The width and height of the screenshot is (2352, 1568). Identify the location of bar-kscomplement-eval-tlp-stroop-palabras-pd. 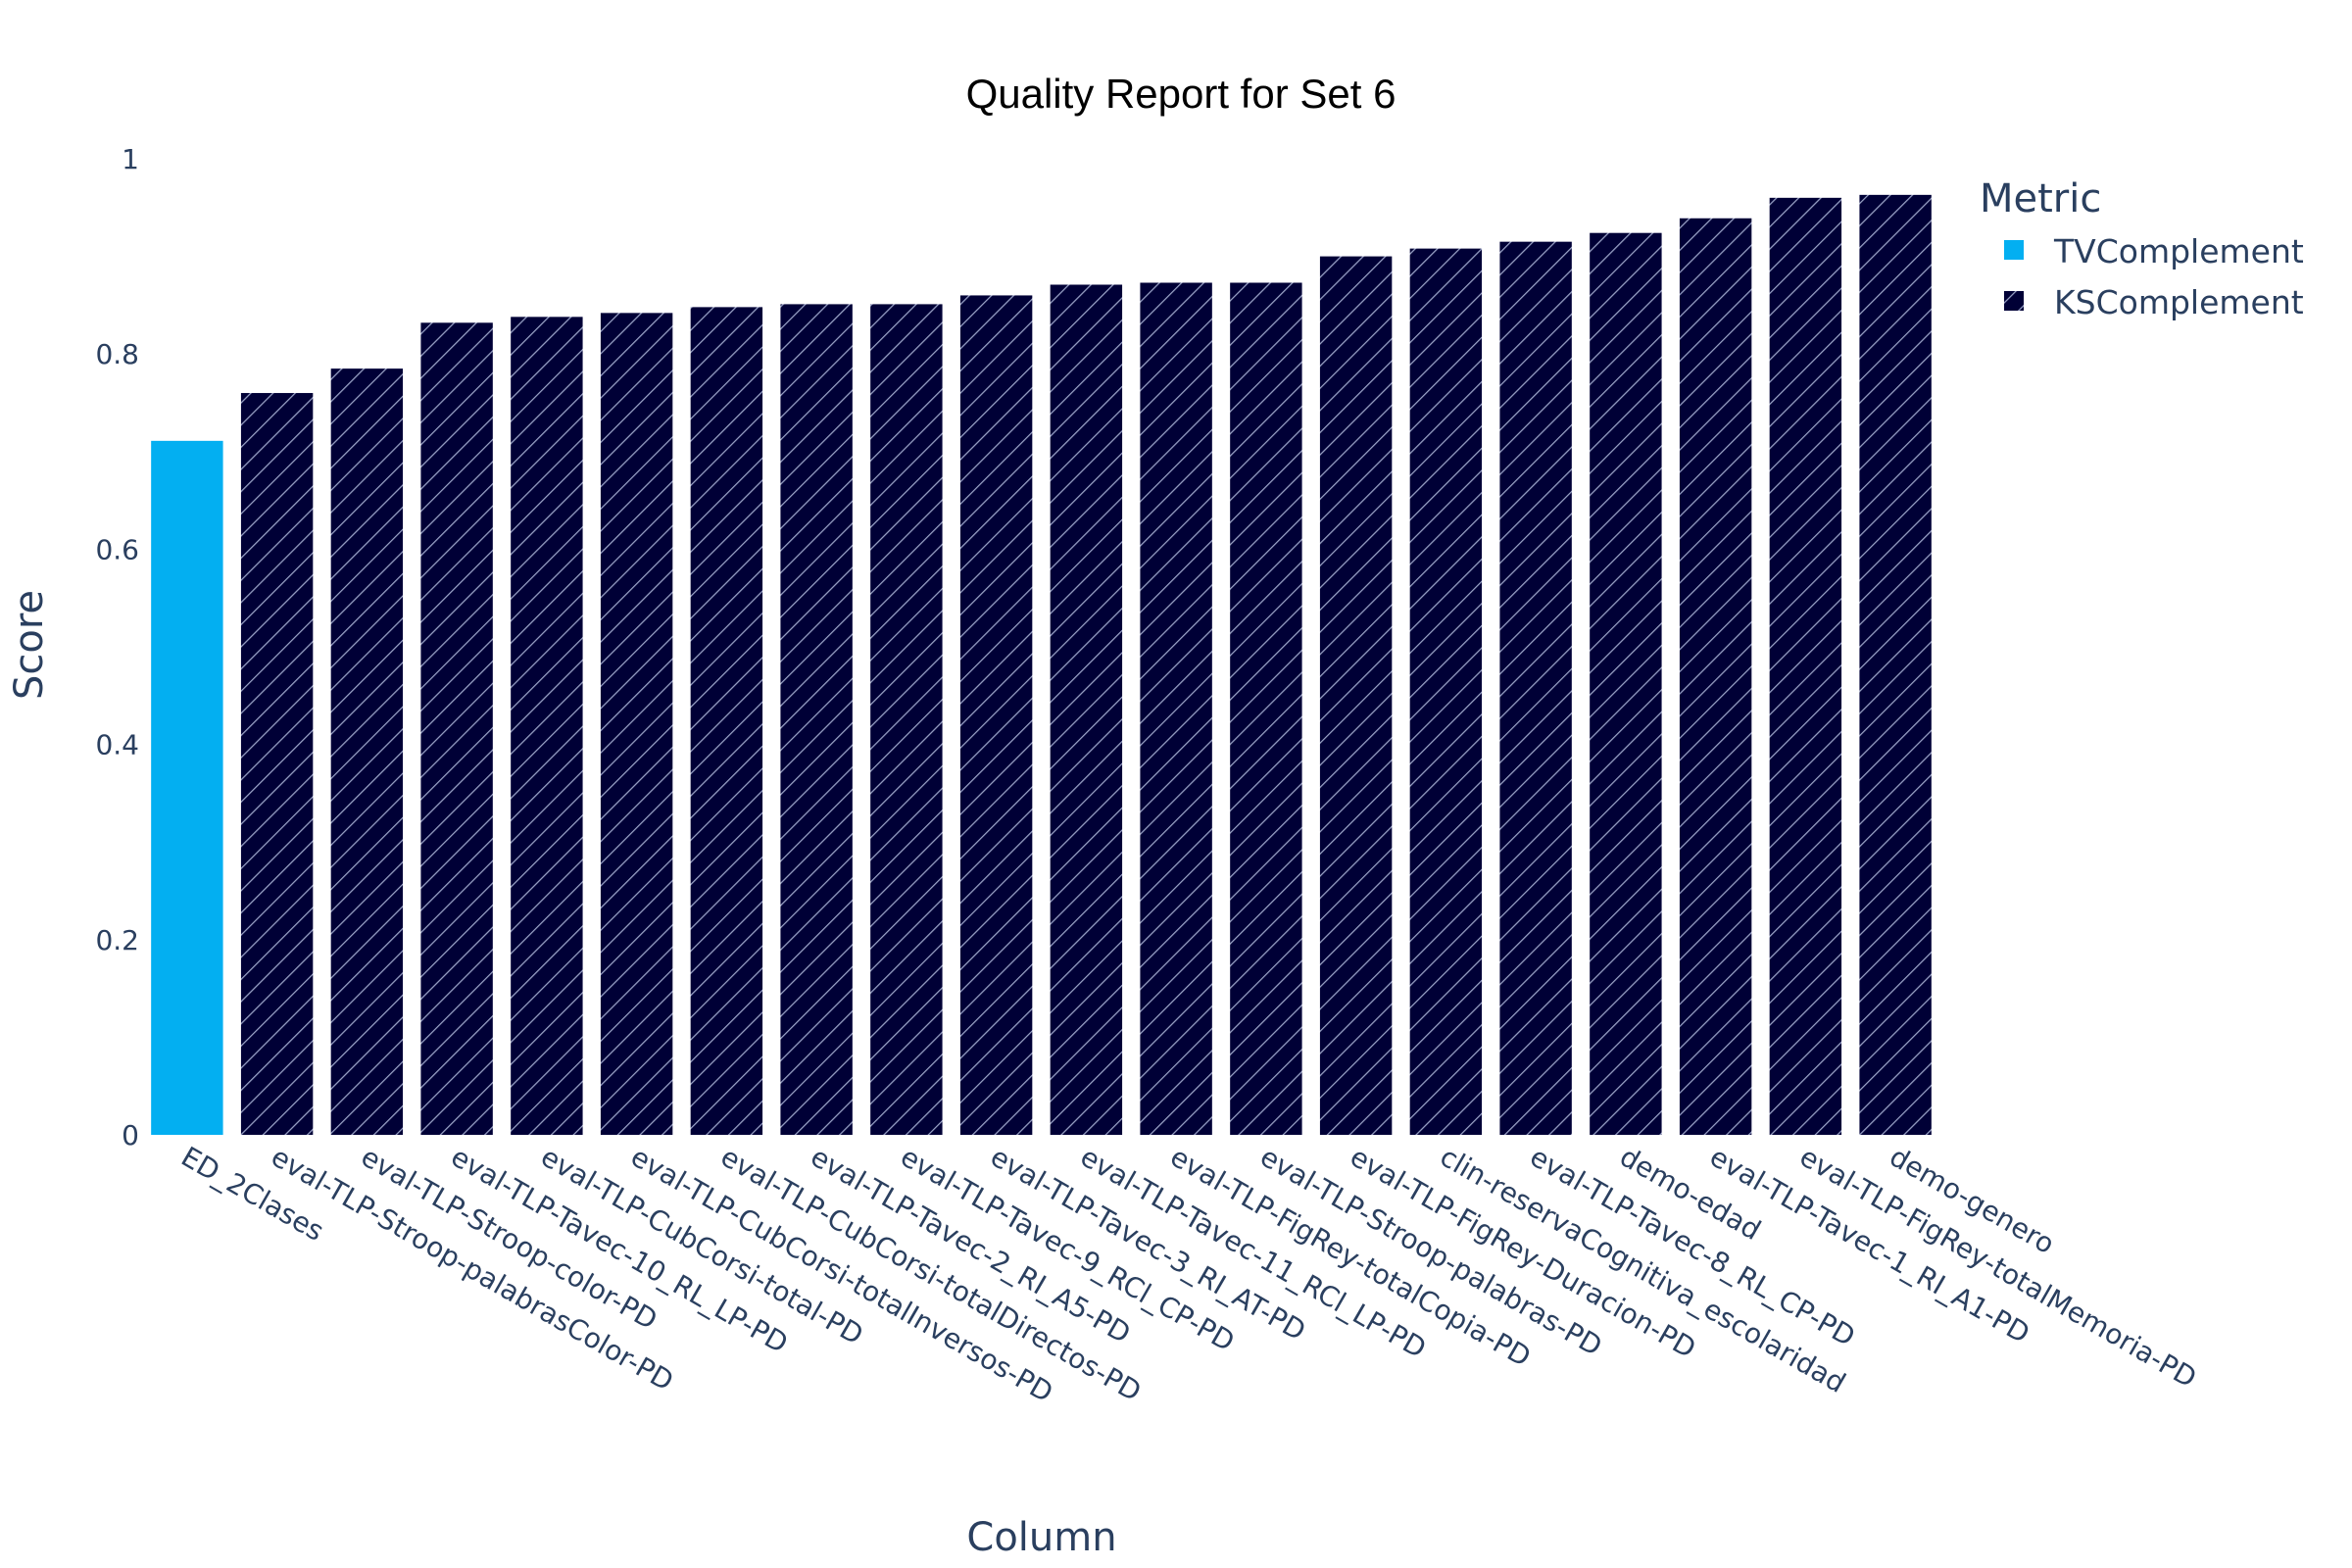
(1266, 708).